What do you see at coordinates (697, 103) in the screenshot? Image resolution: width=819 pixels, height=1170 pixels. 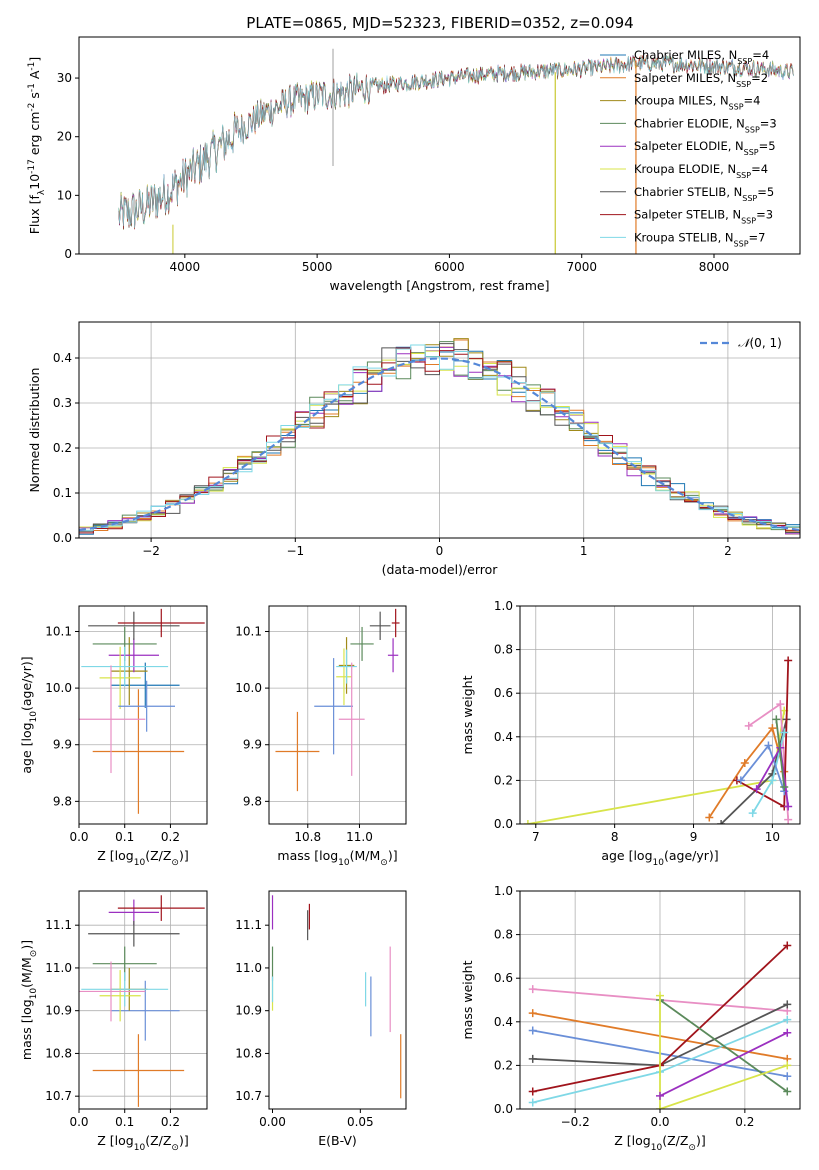 I see `legend-label: Kroupa MILES, NSSP=4` at bounding box center [697, 103].